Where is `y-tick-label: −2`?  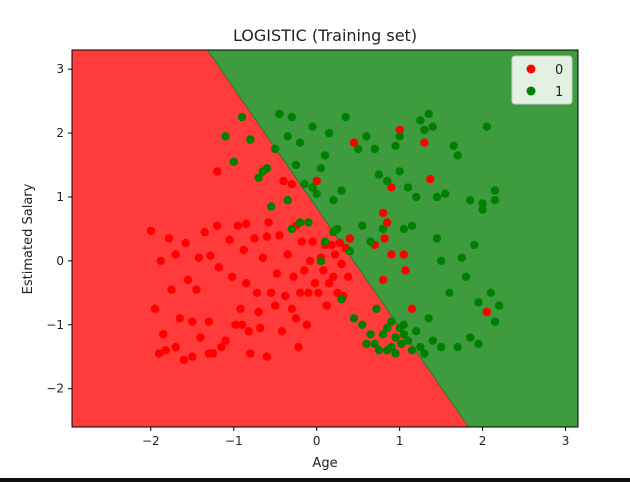
y-tick-label: −2 is located at coordinates (55, 389).